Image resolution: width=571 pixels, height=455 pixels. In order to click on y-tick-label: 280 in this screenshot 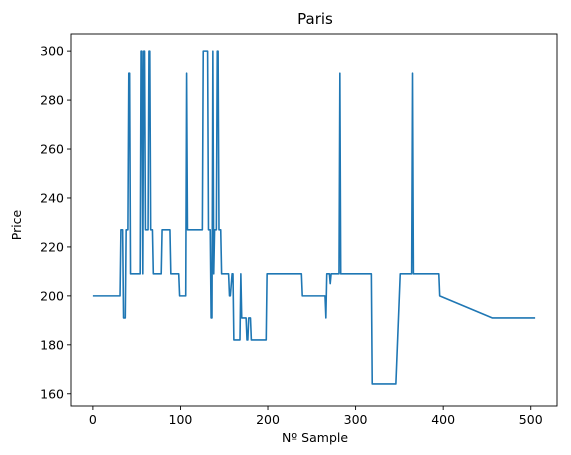, I will do `click(52, 100)`.